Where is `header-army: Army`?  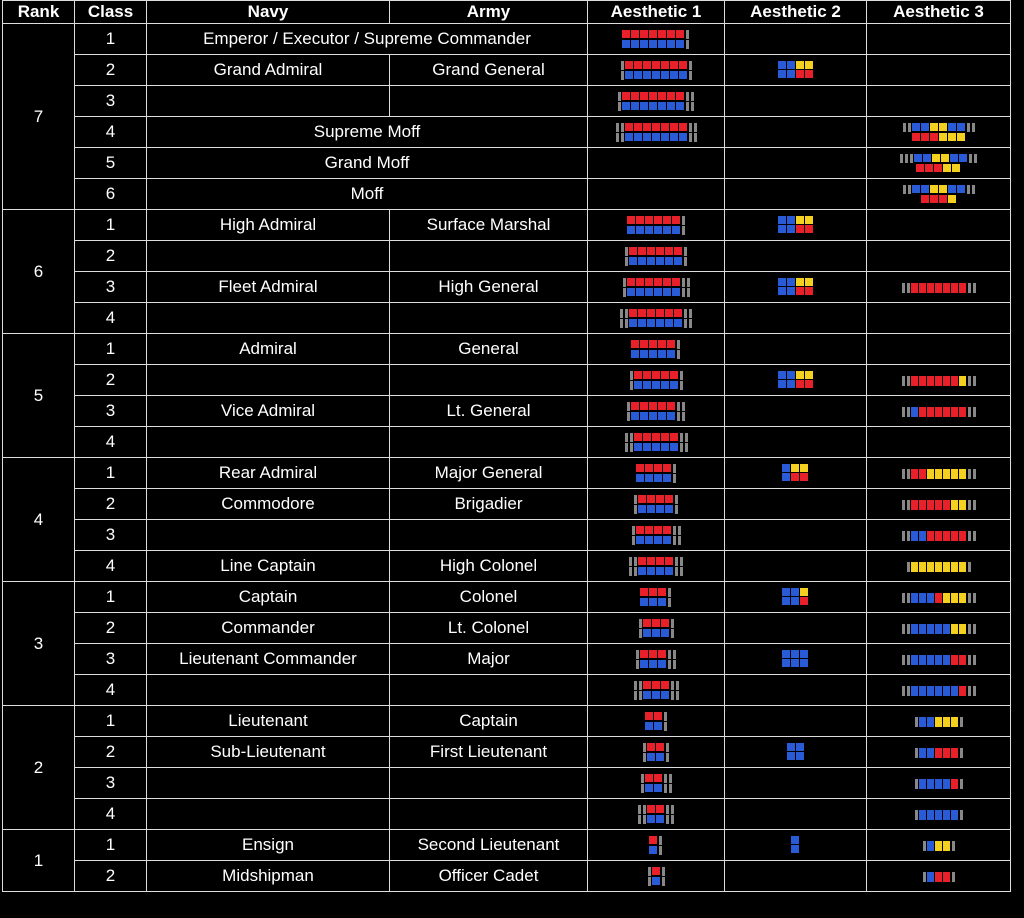 header-army: Army is located at coordinates (488, 12).